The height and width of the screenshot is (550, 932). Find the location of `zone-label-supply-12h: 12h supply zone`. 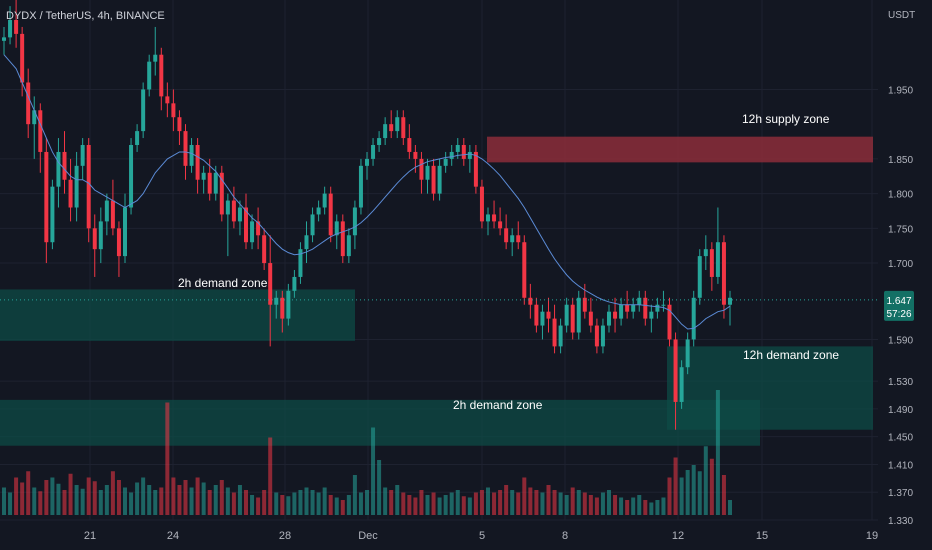

zone-label-supply-12h: 12h supply zone is located at coordinates (786, 119).